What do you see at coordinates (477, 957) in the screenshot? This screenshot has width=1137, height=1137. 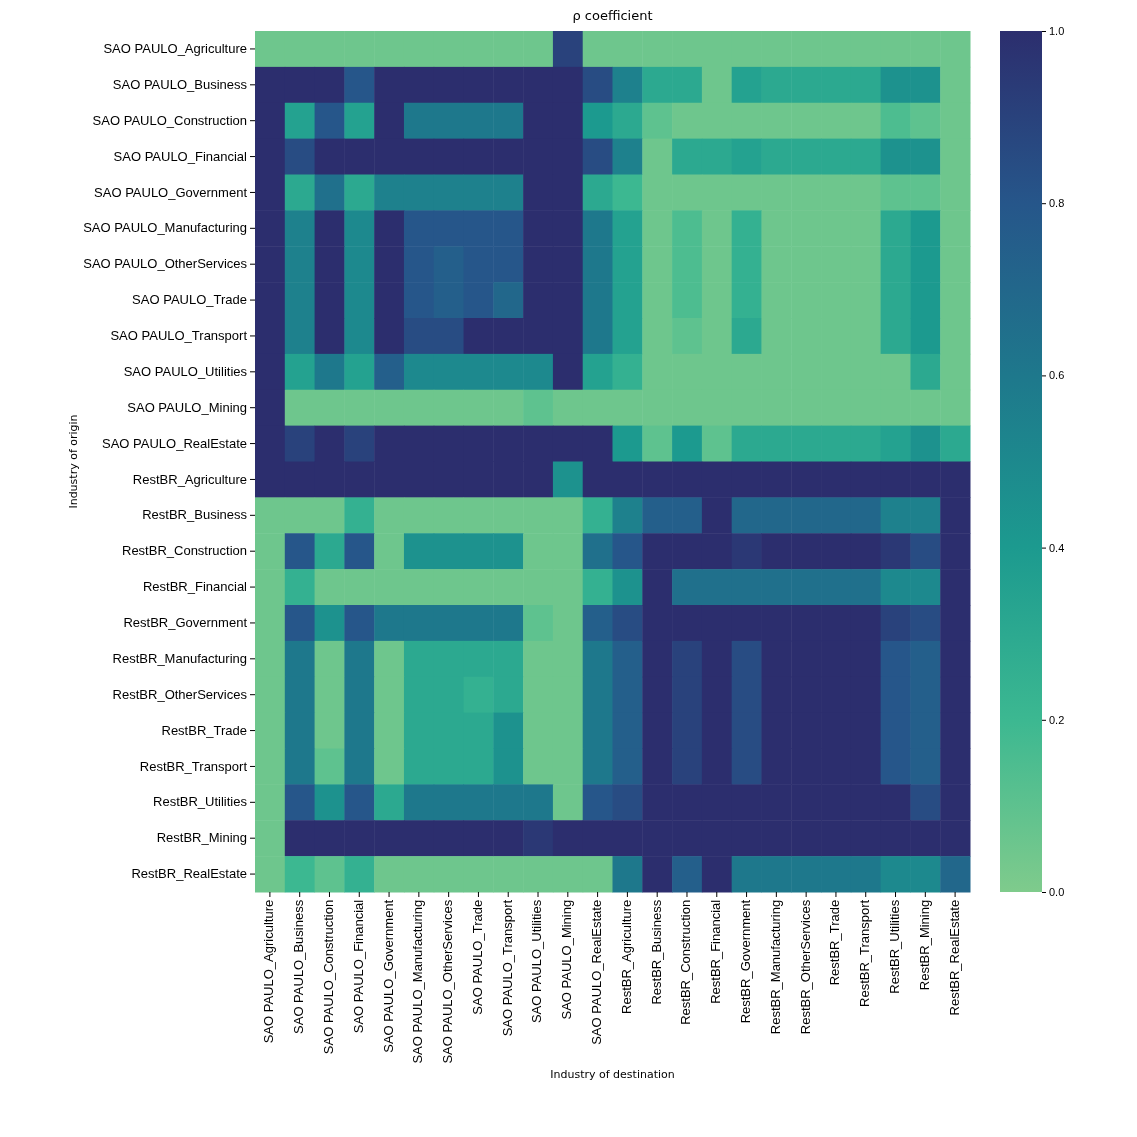 I see `x-tick-label: SAO PAULO_Trade` at bounding box center [477, 957].